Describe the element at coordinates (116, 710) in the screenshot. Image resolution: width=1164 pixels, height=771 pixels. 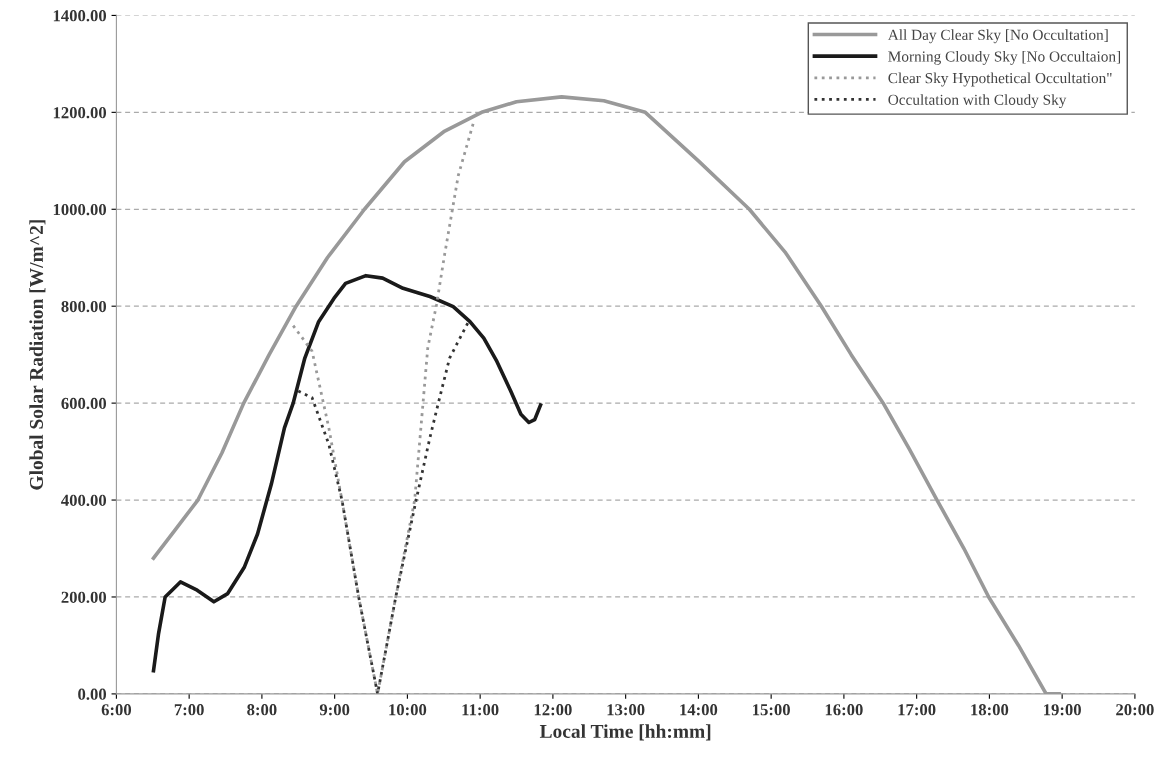
I see `x-tick-label: 6:00` at that location.